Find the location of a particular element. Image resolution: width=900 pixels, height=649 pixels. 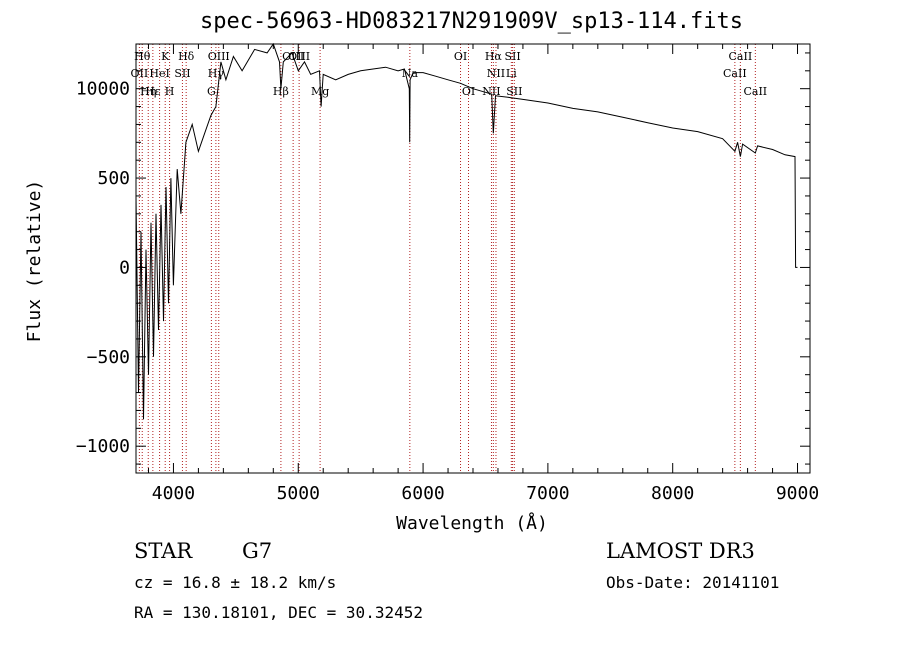

survey-name: LAMOST DR3 is located at coordinates (680, 551).